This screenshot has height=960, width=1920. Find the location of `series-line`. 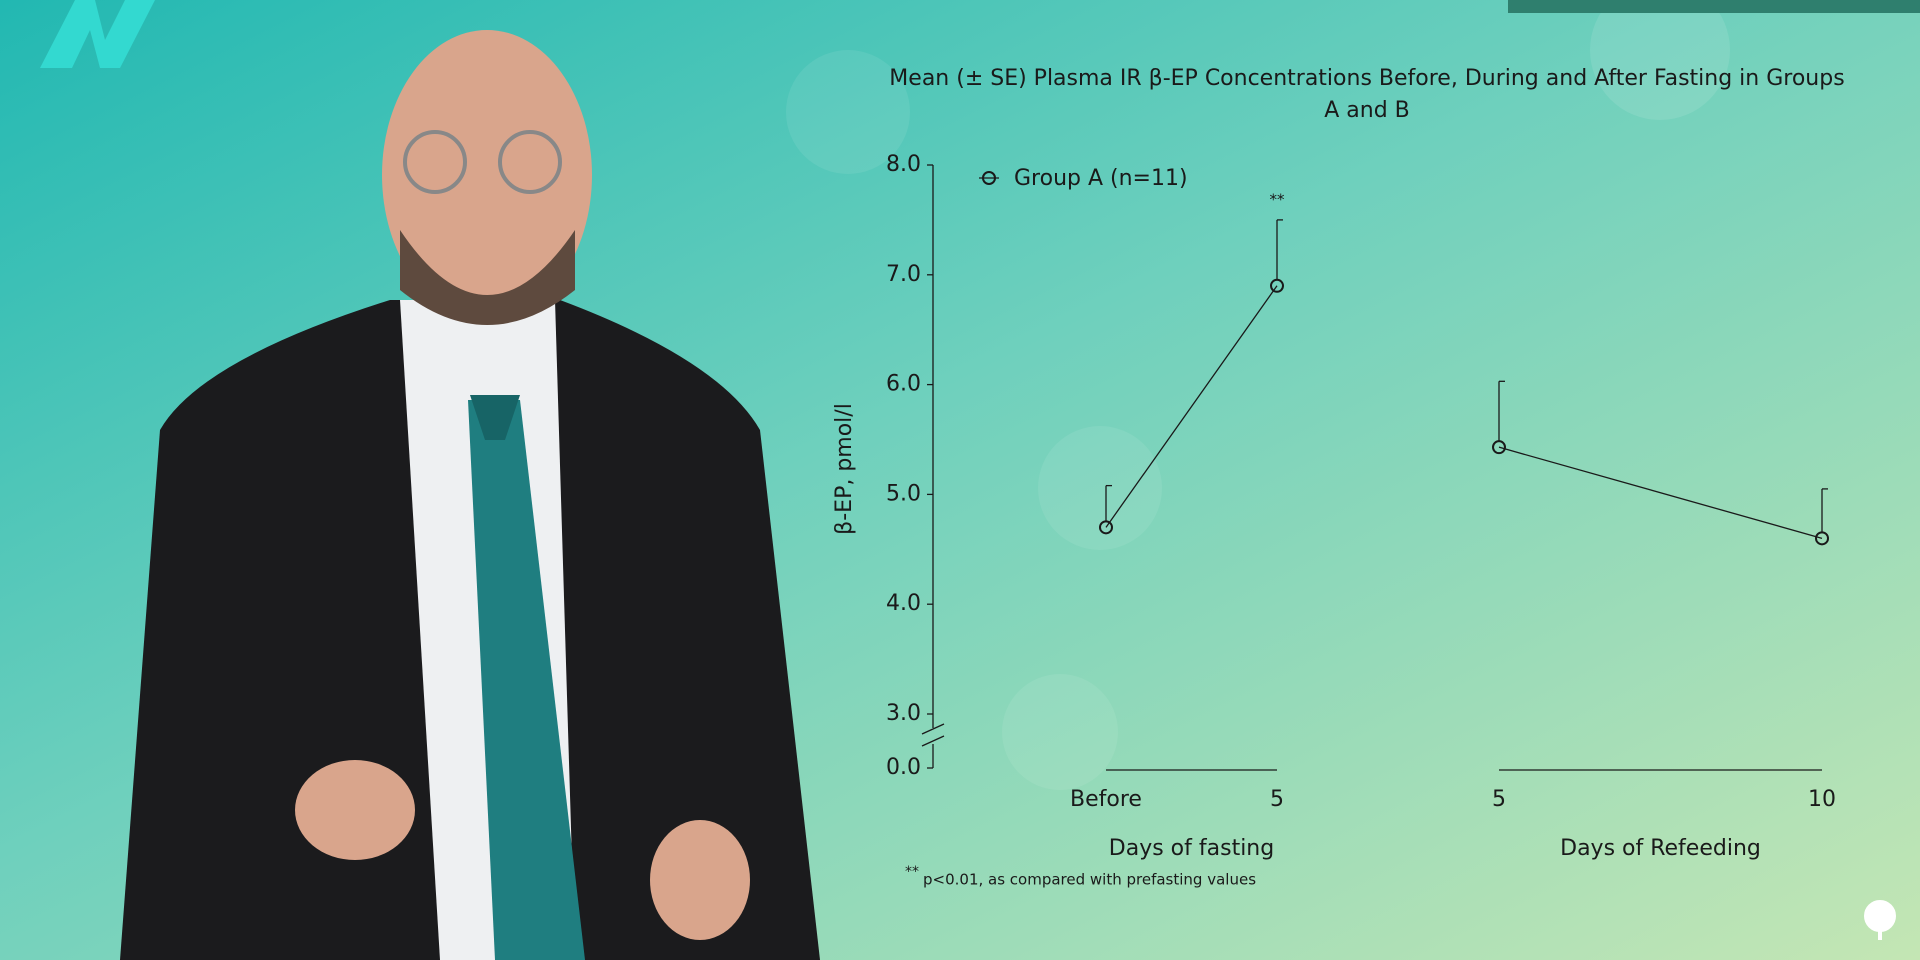

series-line is located at coordinates (1464, 412).